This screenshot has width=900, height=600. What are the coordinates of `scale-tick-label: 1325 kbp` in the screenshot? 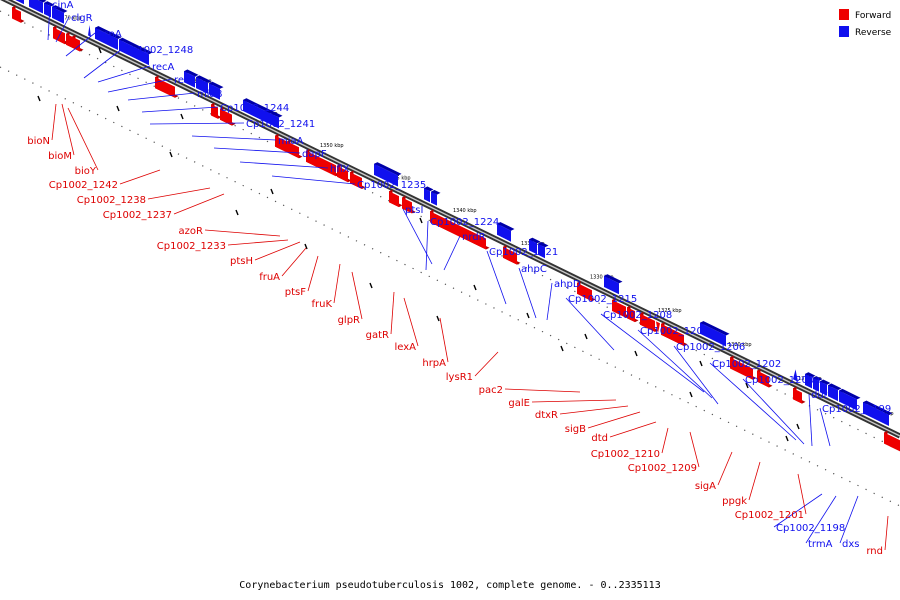 It's located at (670, 311).